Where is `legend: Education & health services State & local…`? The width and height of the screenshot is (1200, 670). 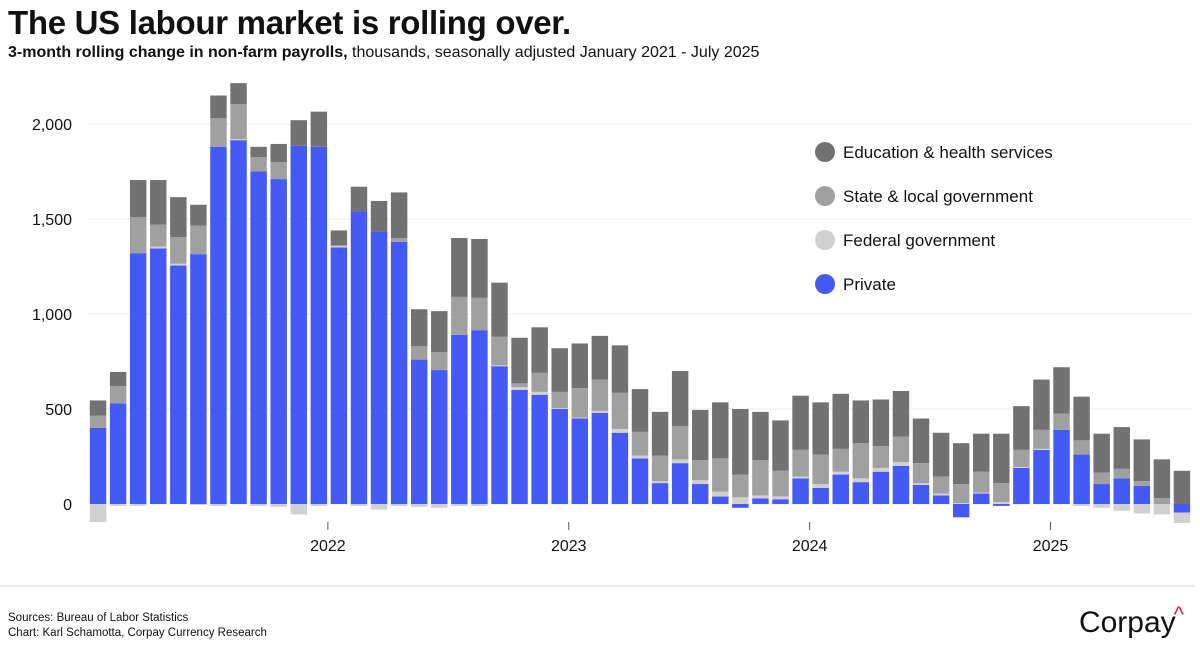
legend: Education & health services State & local… is located at coordinates (934, 218).